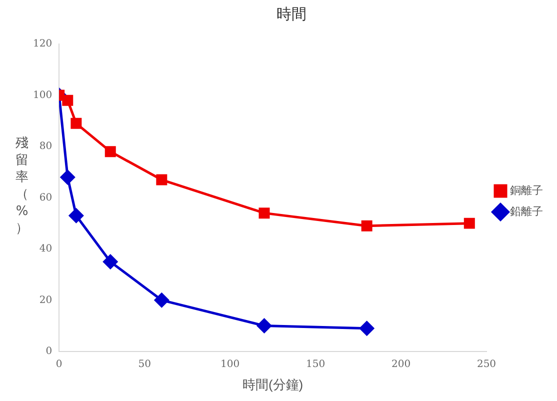 The width and height of the screenshot is (557, 401). What do you see at coordinates (401, 364) in the screenshot?
I see `x-tick-label: 200` at bounding box center [401, 364].